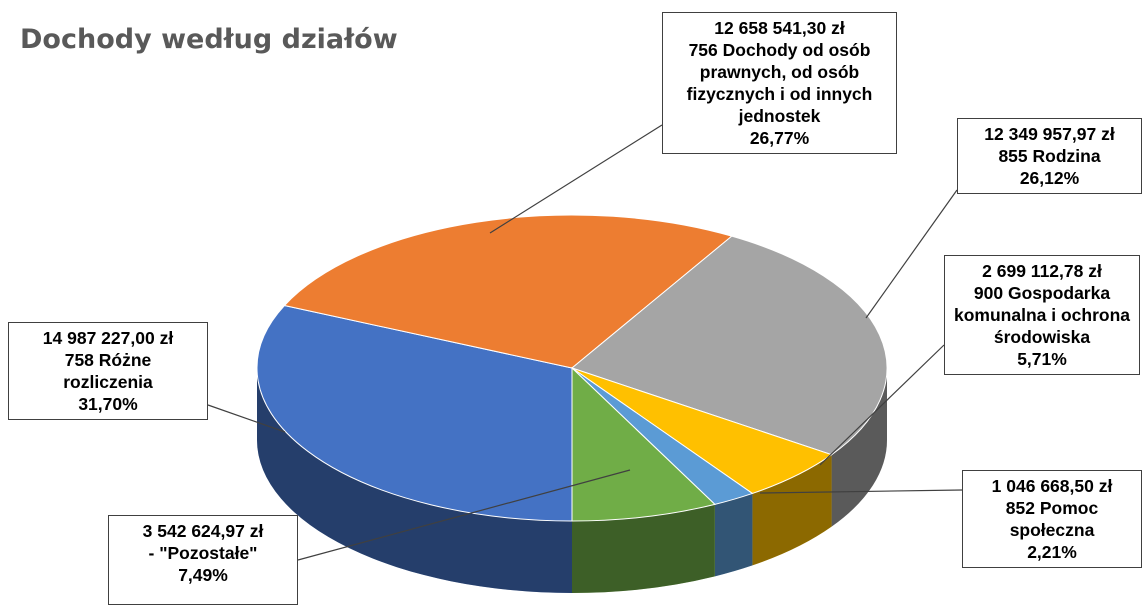  I want to click on amount: 2 699 112,78 zł, so click(1042, 271).